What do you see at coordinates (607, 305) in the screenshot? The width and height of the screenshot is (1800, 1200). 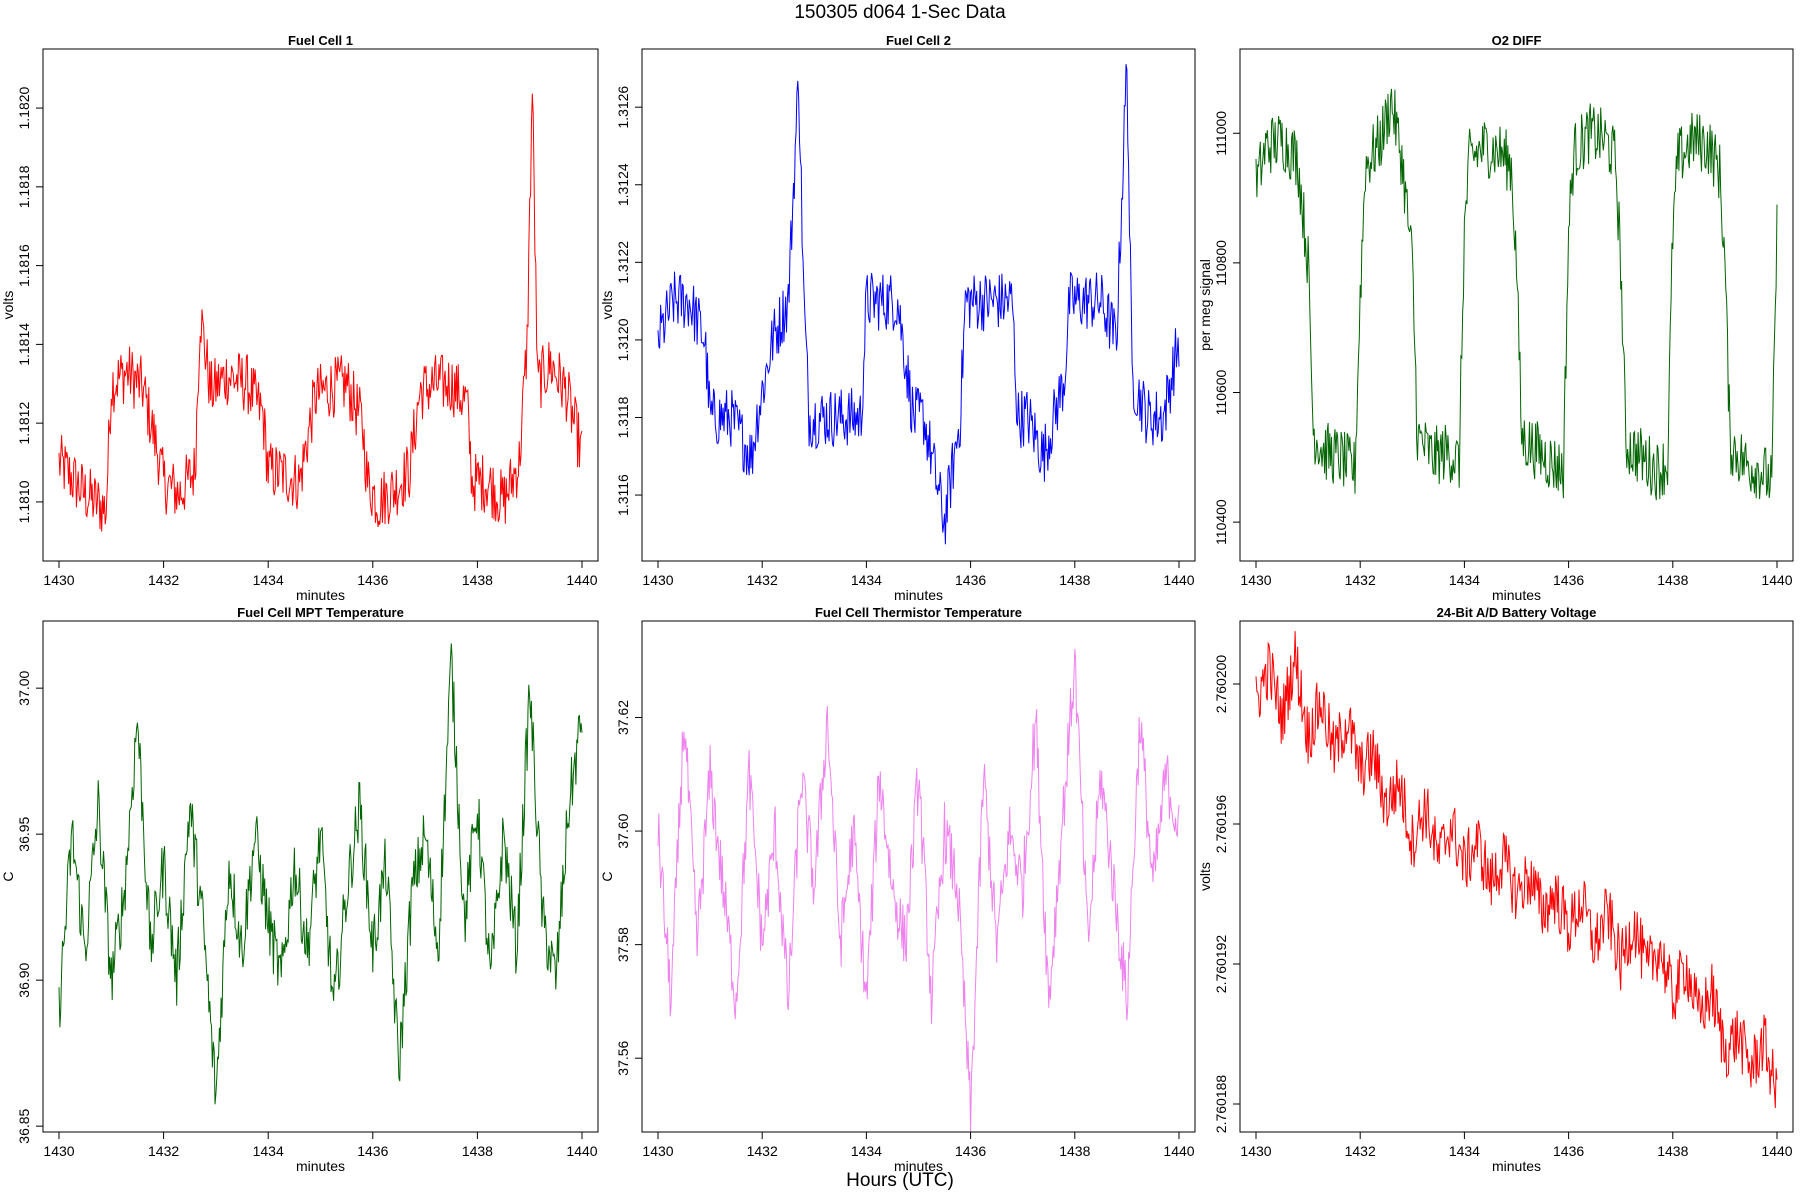 I see `panel-2-ylabel: volts` at bounding box center [607, 305].